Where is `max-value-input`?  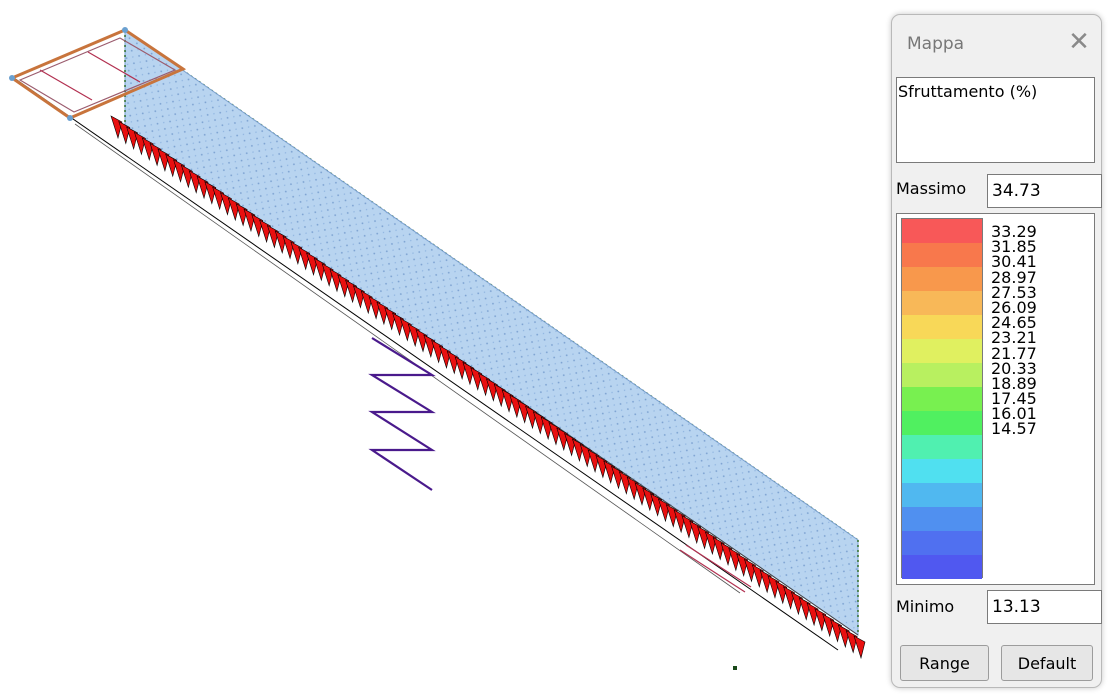
max-value-input is located at coordinates (1044, 191).